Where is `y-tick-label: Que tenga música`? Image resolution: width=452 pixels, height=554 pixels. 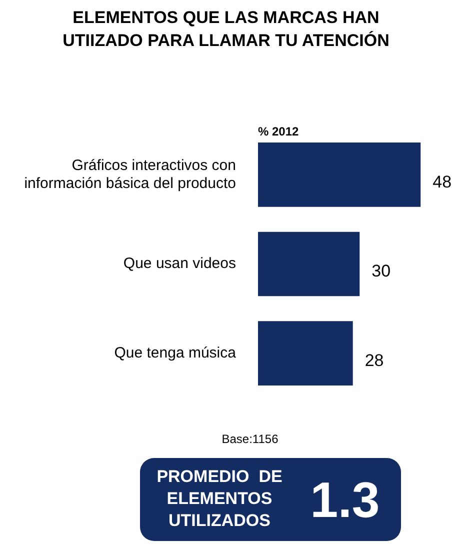
y-tick-label: Que tenga música is located at coordinates (175, 353).